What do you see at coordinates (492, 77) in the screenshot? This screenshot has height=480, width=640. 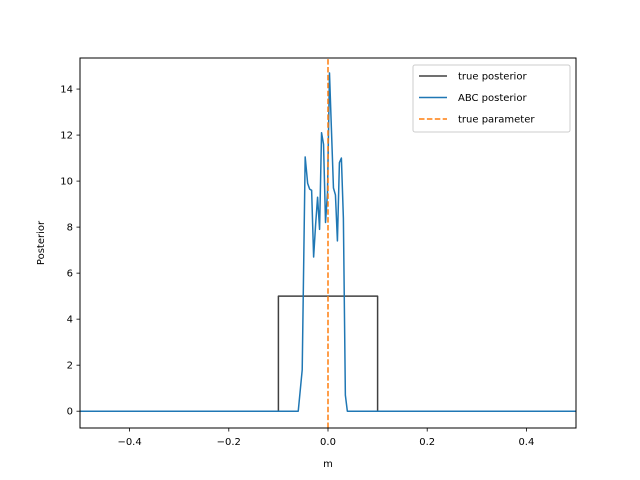 I see `legend-label-true-posterior: true posterior` at bounding box center [492, 77].